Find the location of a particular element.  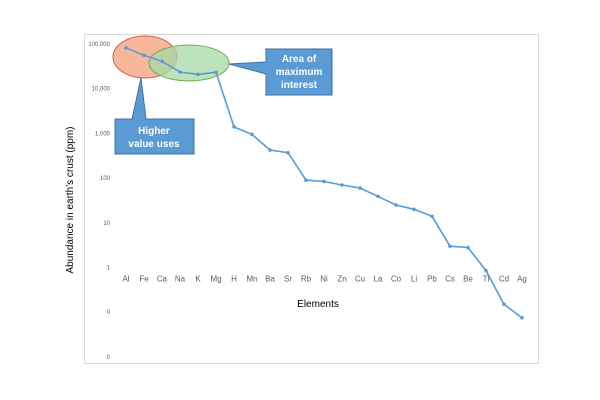

data-point-rb is located at coordinates (306, 180).